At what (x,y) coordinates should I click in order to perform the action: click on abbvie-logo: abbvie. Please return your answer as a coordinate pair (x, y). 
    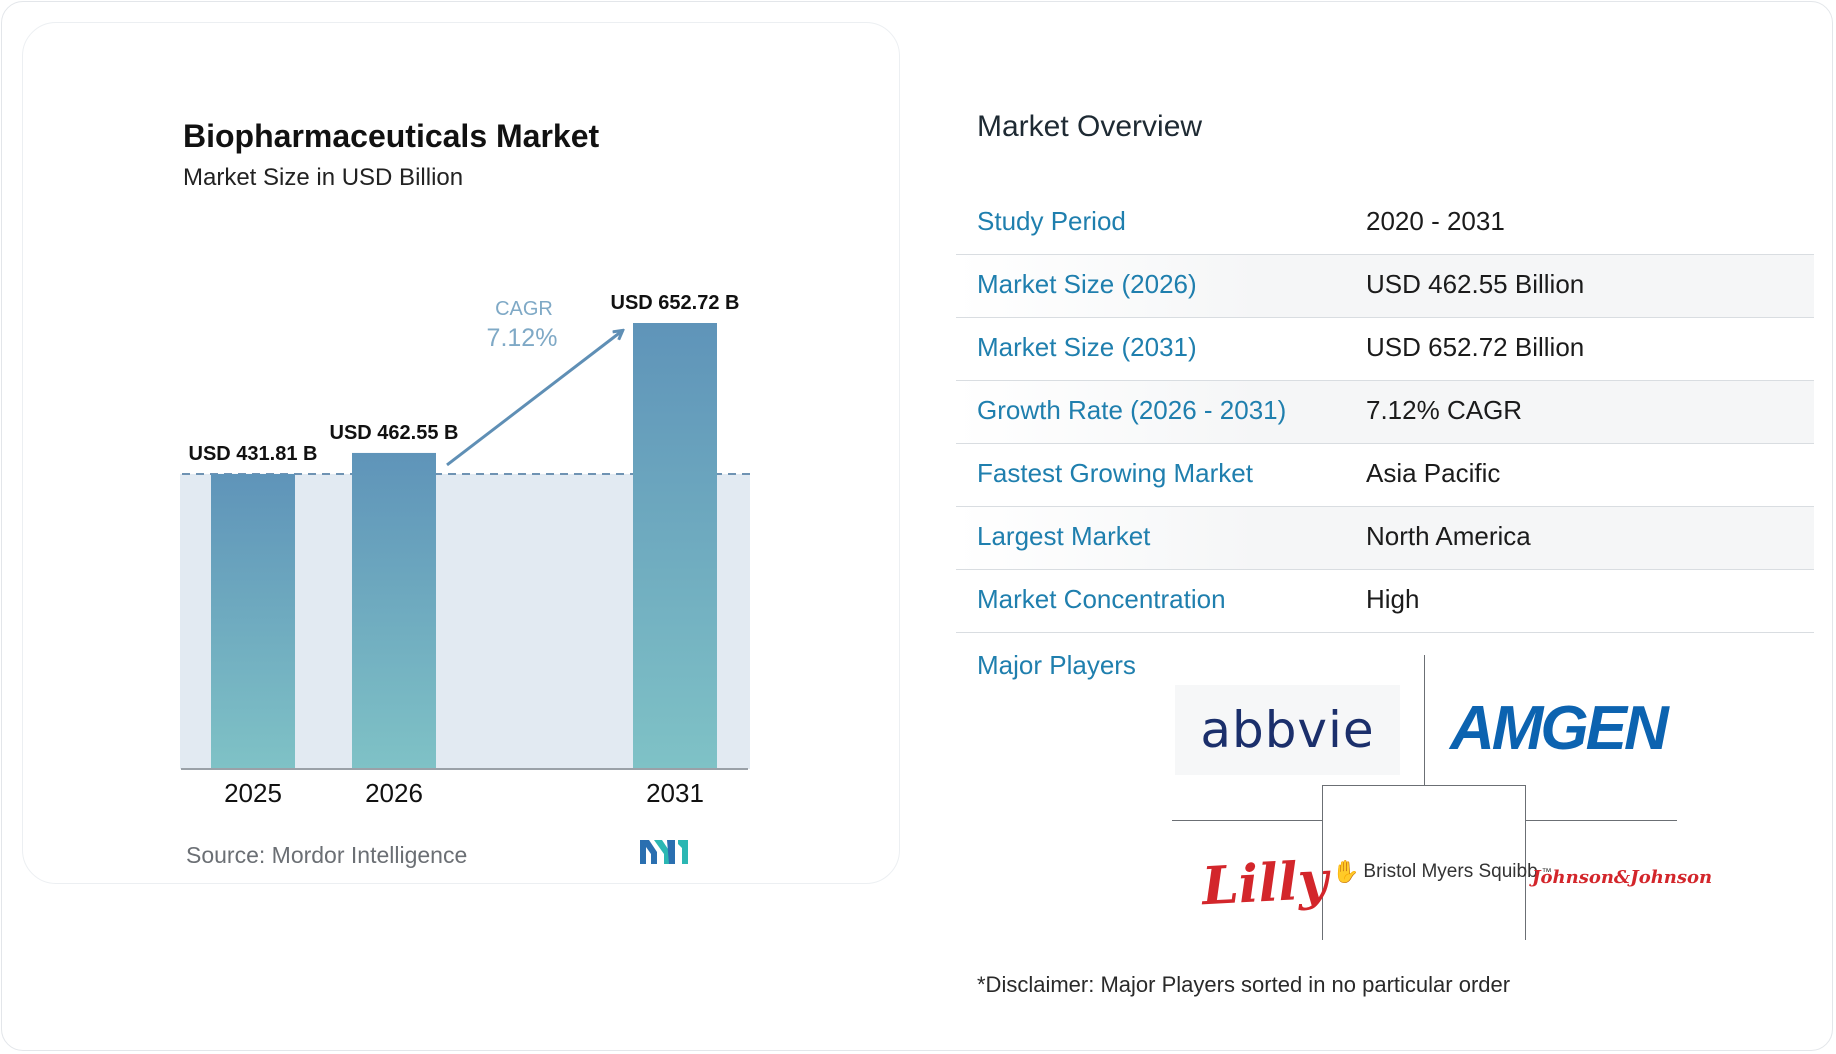
    Looking at the image, I should click on (1287, 730).